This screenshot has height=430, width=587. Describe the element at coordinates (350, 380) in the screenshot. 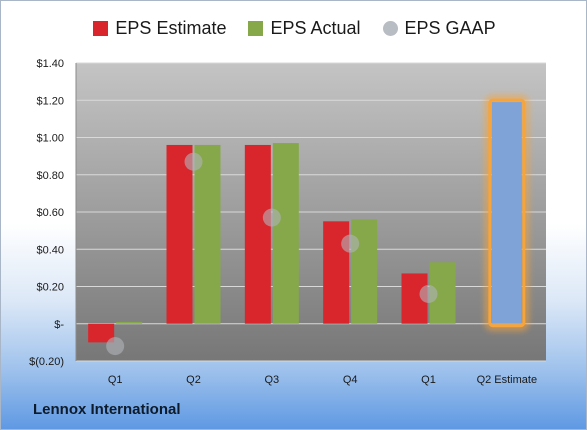

I see `x-tick-label: Q4` at that location.